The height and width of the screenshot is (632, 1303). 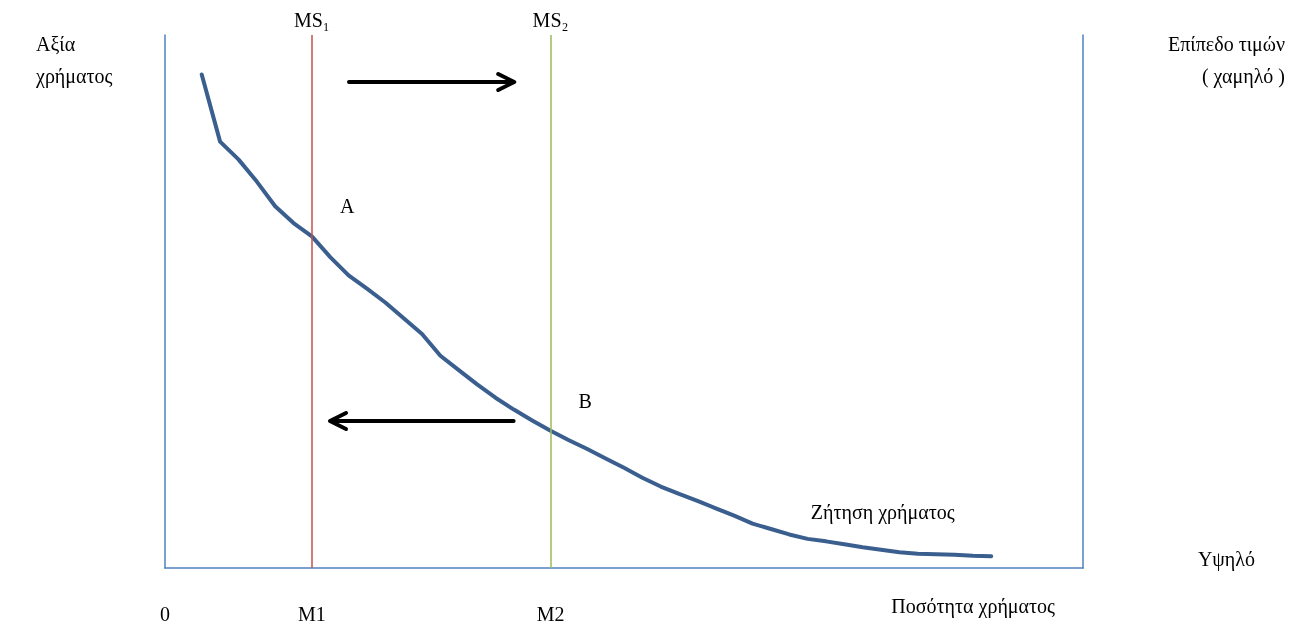 I want to click on series-label: Ζήτηση χρήματος, so click(x=882, y=513).